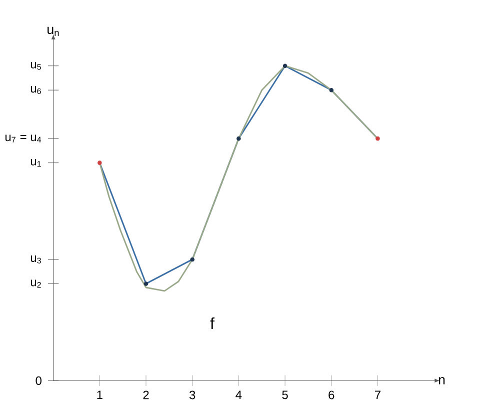 The width and height of the screenshot is (481, 410). Describe the element at coordinates (35, 90) in the screenshot. I see `text: u$_{6}$` at that location.